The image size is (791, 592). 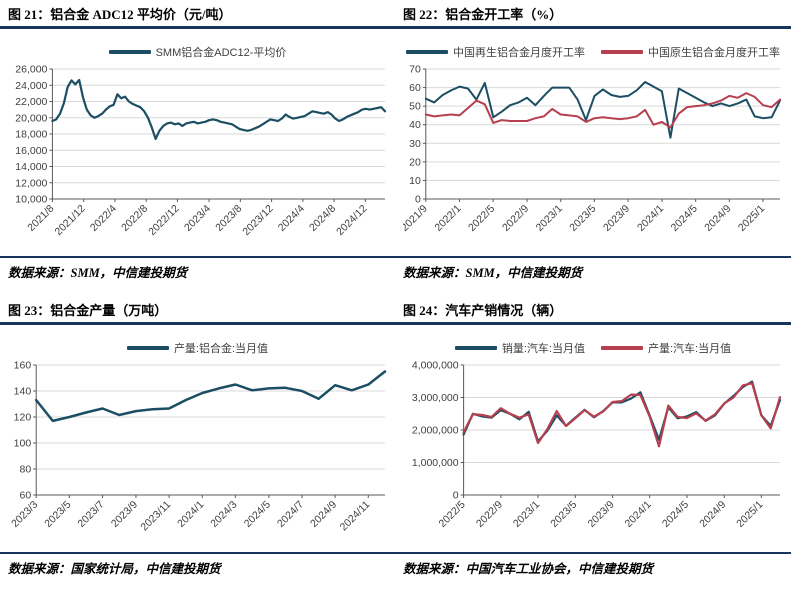 I want to click on x-tick-label: 2024/12, so click(x=351, y=220).